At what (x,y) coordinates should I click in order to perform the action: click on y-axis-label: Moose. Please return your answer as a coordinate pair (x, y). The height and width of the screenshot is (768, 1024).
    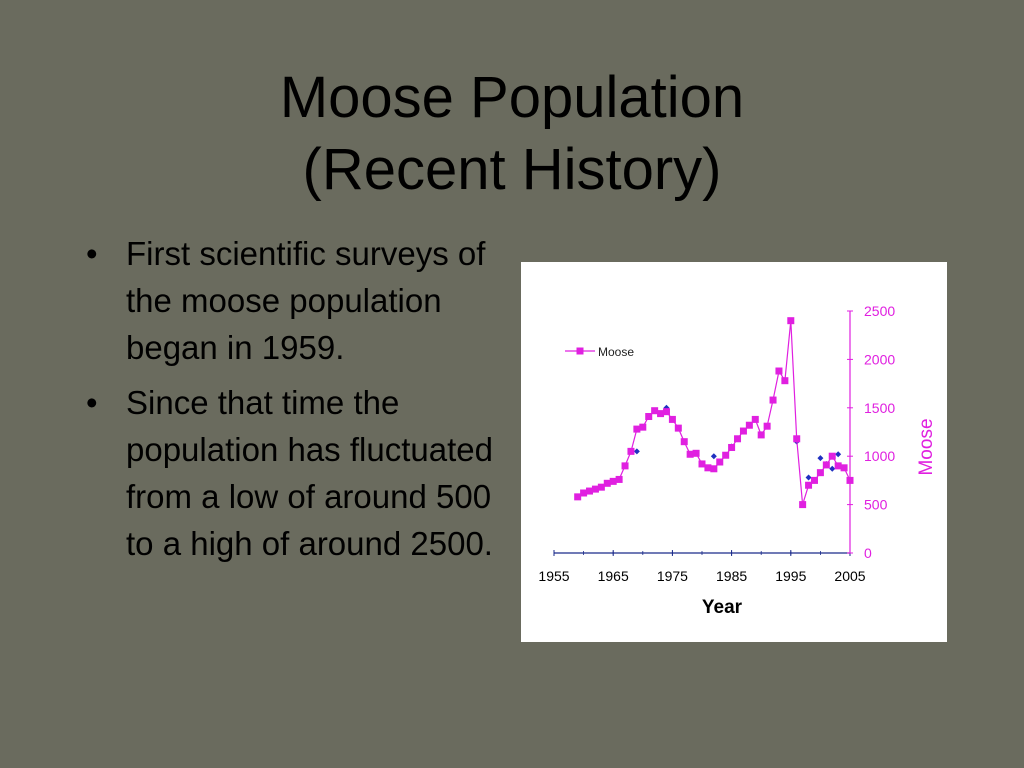
    Looking at the image, I should click on (926, 446).